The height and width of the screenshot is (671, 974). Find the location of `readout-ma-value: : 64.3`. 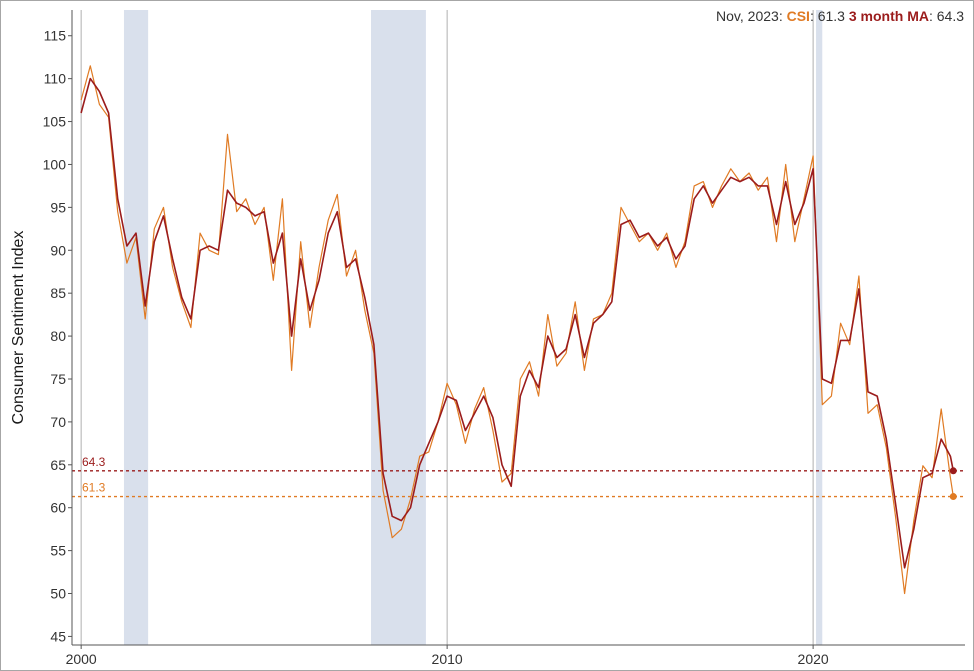

readout-ma-value: : 64.3 is located at coordinates (946, 16).